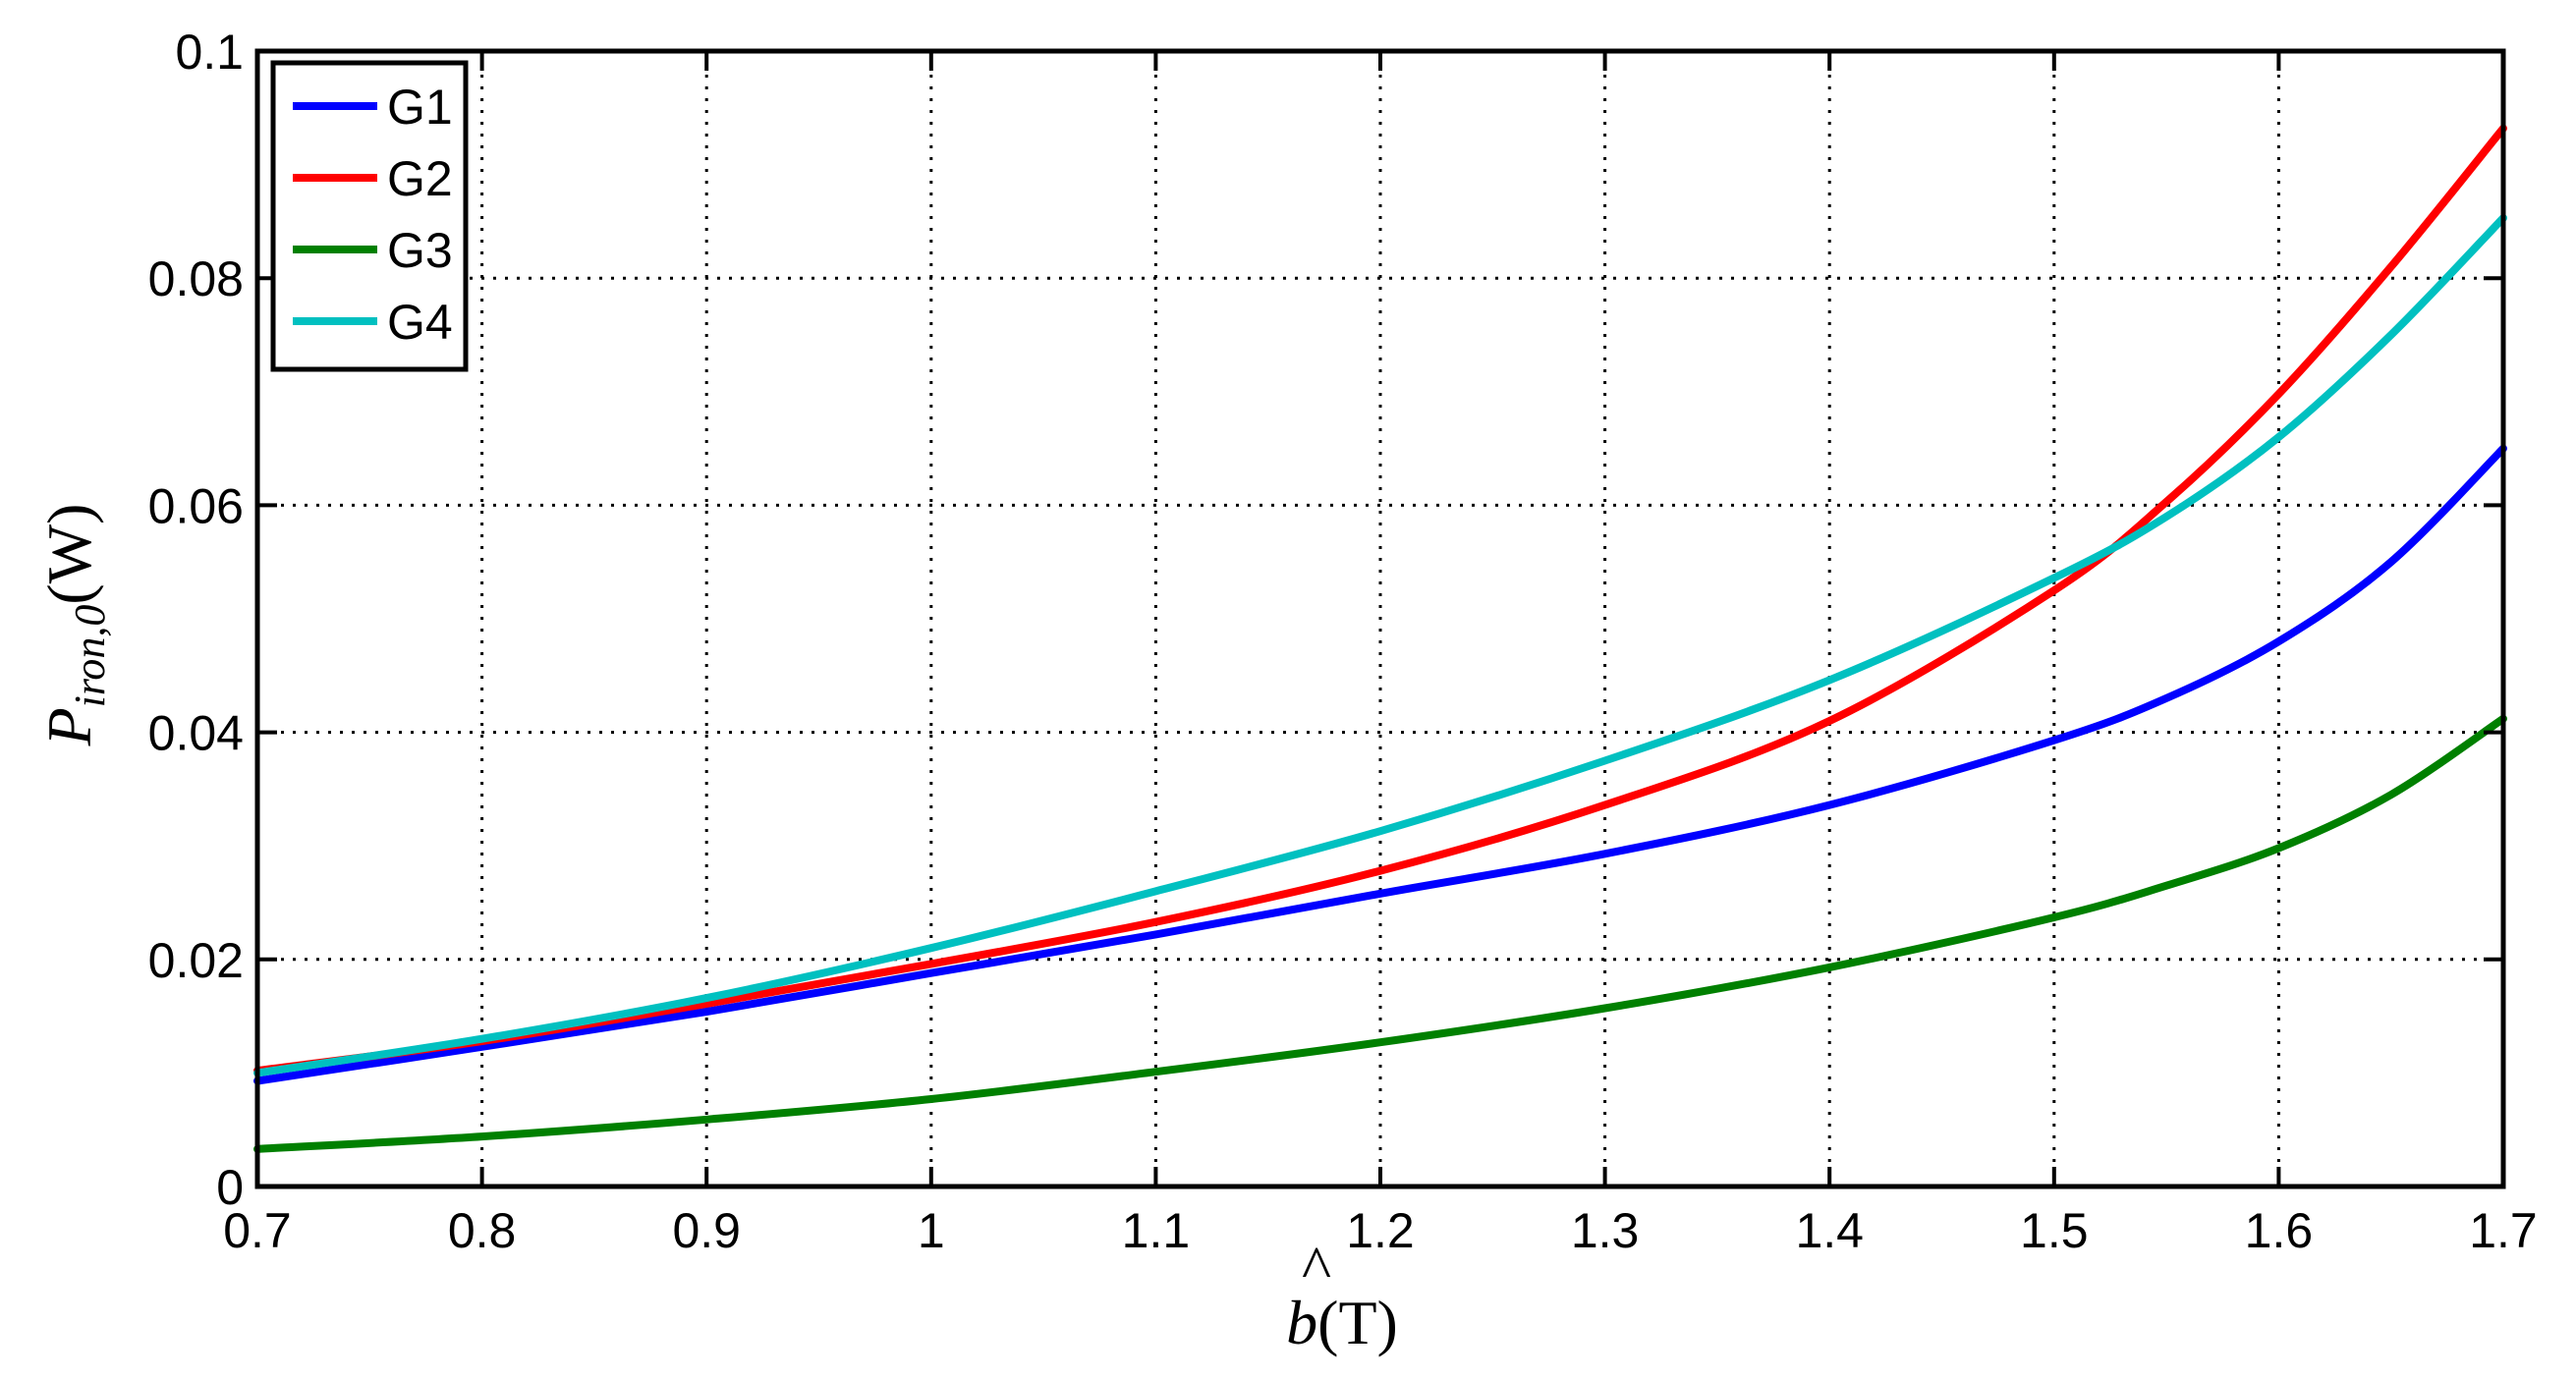 This screenshot has height=1379, width=2576. What do you see at coordinates (230, 1187) in the screenshot?
I see `y-tick-label: 0` at bounding box center [230, 1187].